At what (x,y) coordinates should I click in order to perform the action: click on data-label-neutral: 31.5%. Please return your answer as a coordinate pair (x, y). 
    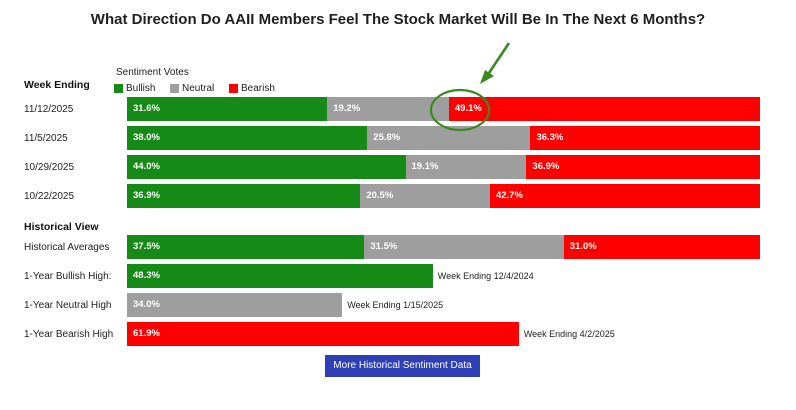
    Looking at the image, I should click on (384, 246).